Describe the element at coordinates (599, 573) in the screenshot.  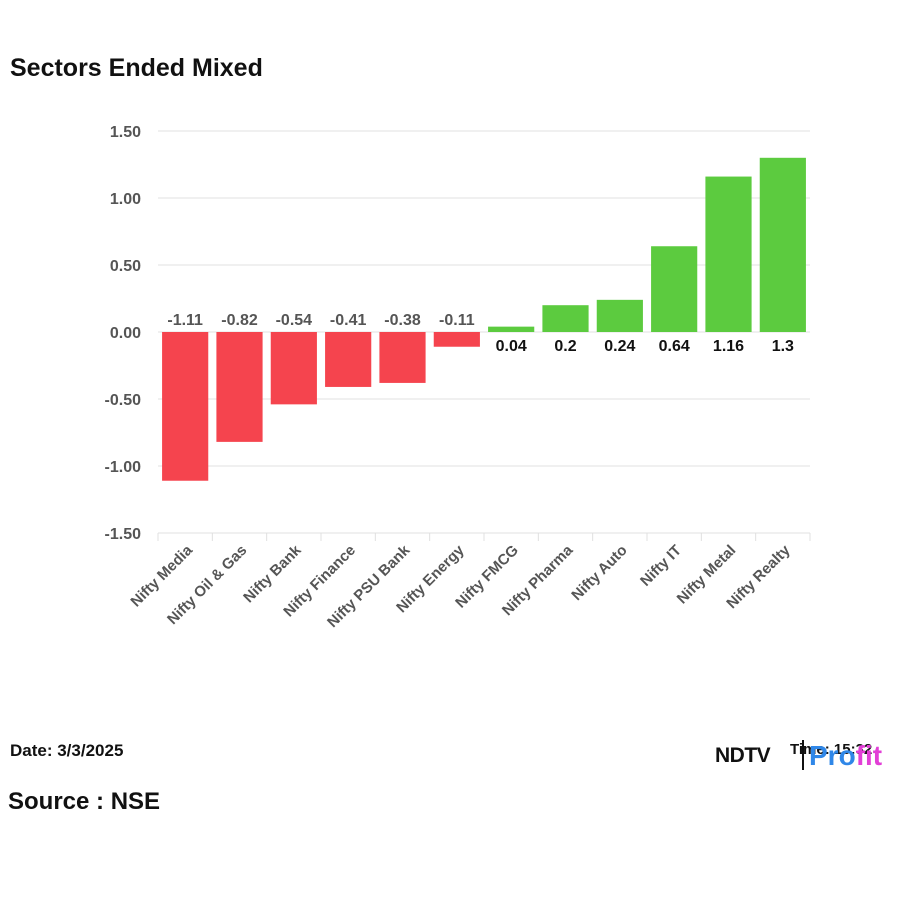
I see `x-tick-label: Nifty Auto` at that location.